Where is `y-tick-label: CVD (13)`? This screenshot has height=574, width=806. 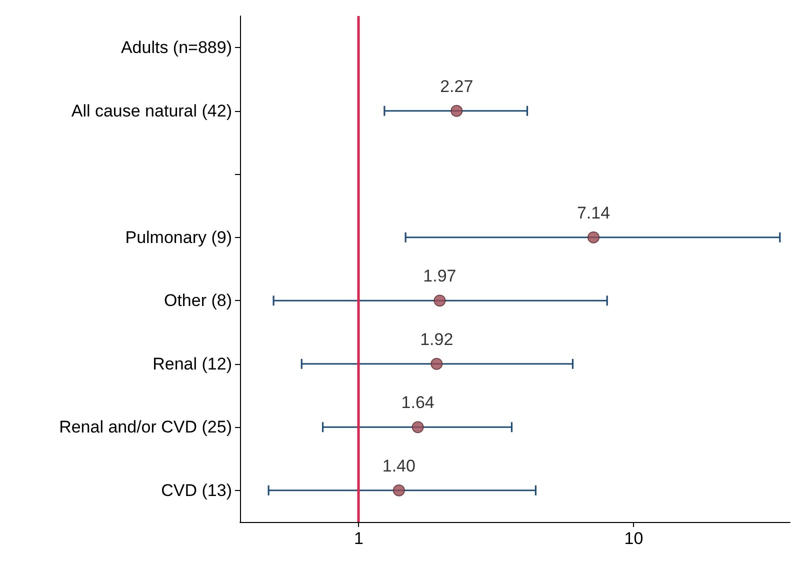
y-tick-label: CVD (13) is located at coordinates (196, 490).